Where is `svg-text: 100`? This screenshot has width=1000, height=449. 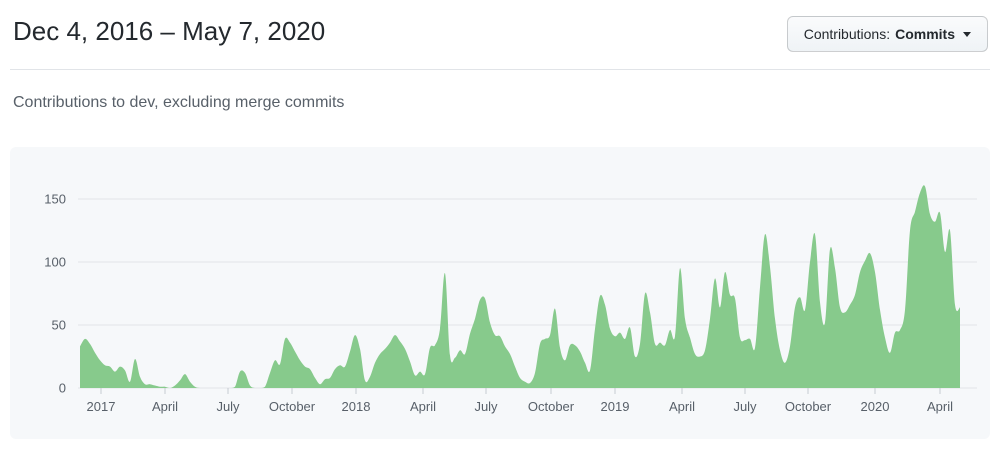 svg-text: 100 is located at coordinates (55, 262).